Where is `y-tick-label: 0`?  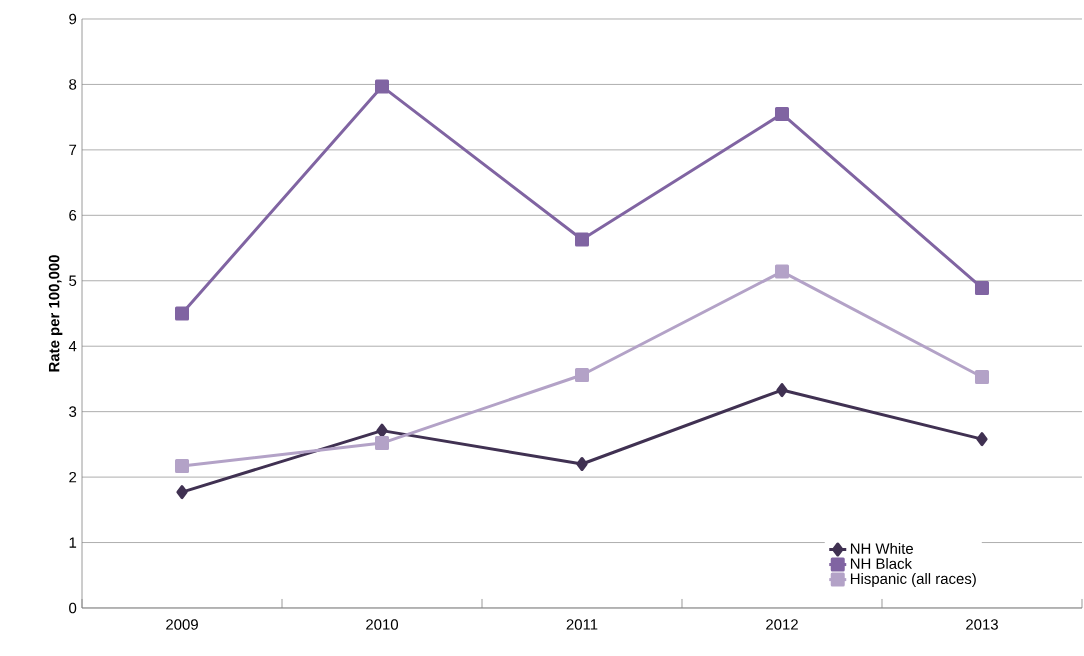
y-tick-label: 0 is located at coordinates (73, 608).